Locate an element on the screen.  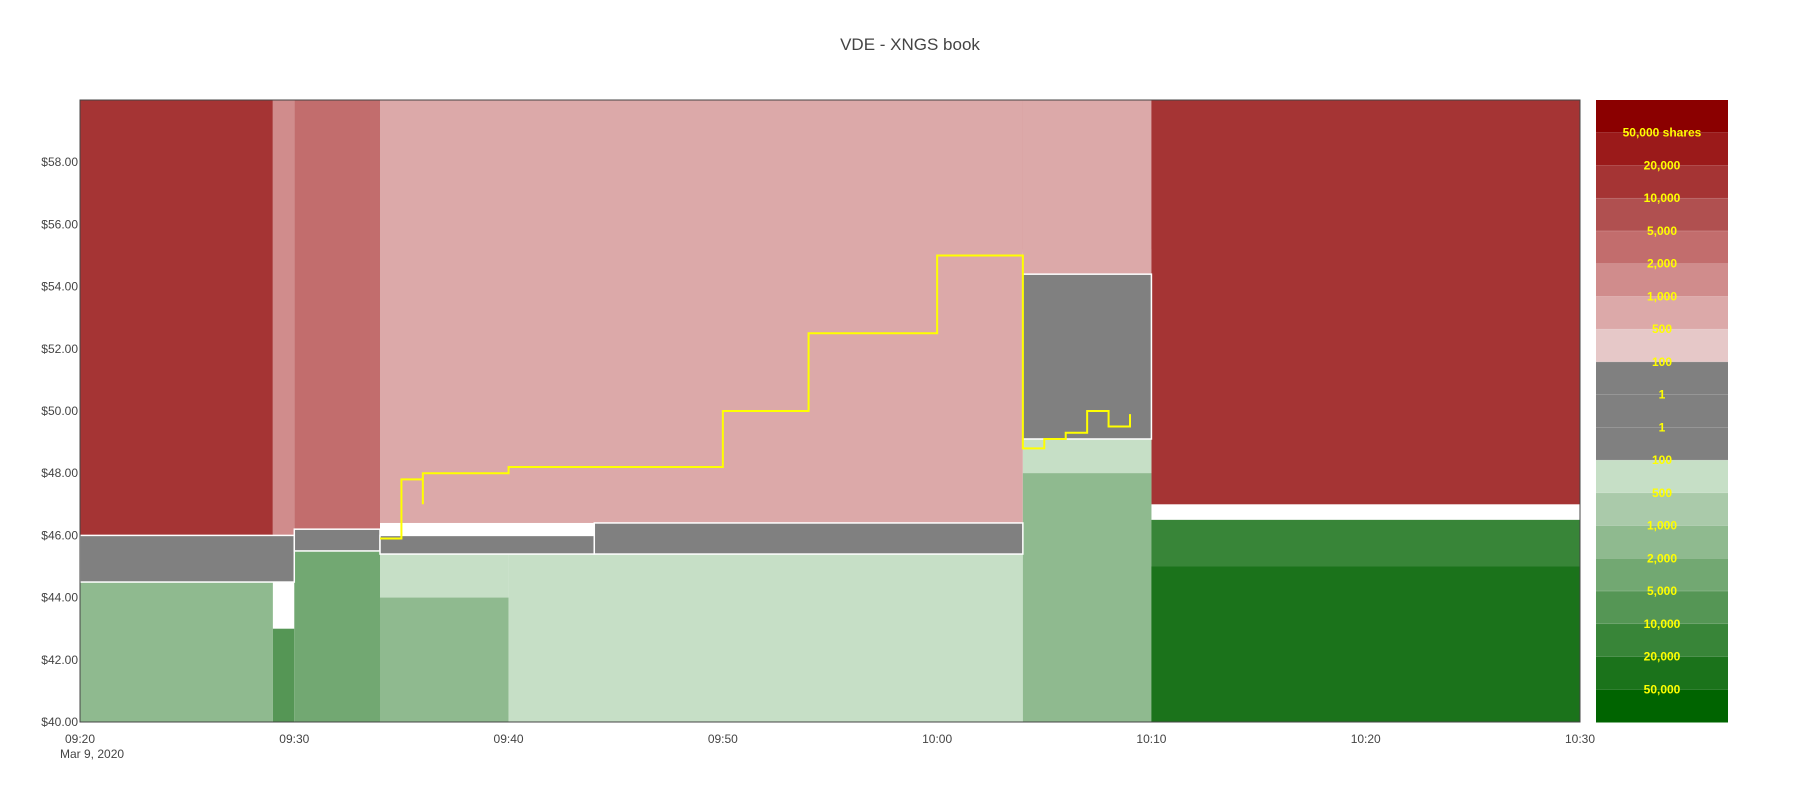
y-tick-label: $40.00 is located at coordinates (59, 722).